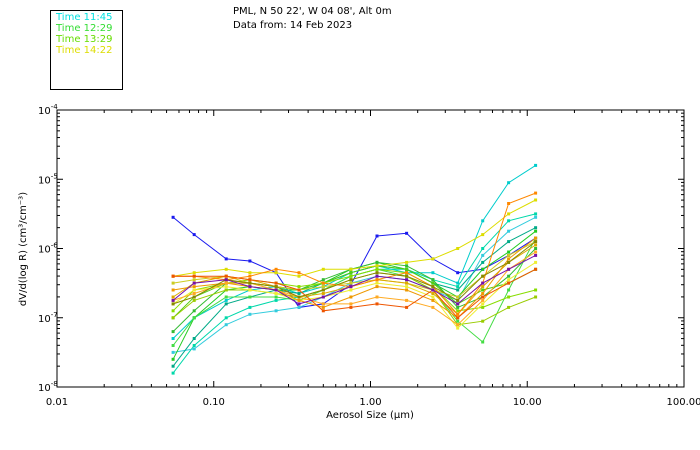  Describe the element at coordinates (23, 249) in the screenshot. I see `y-axis-label: dV/d(log R) (cm³/cm⁻³)` at that location.